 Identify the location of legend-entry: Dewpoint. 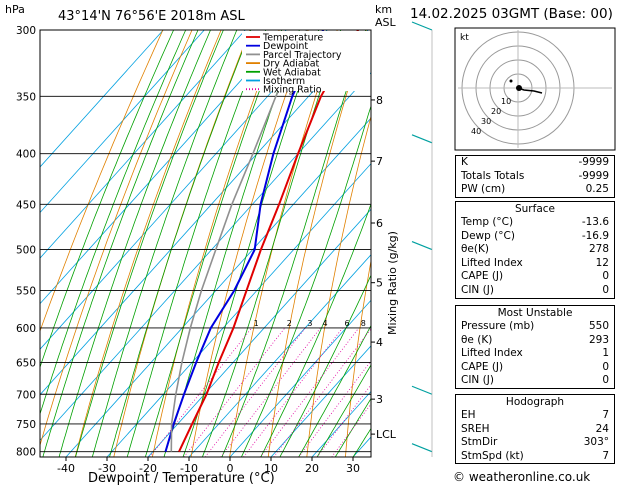
(285, 46).